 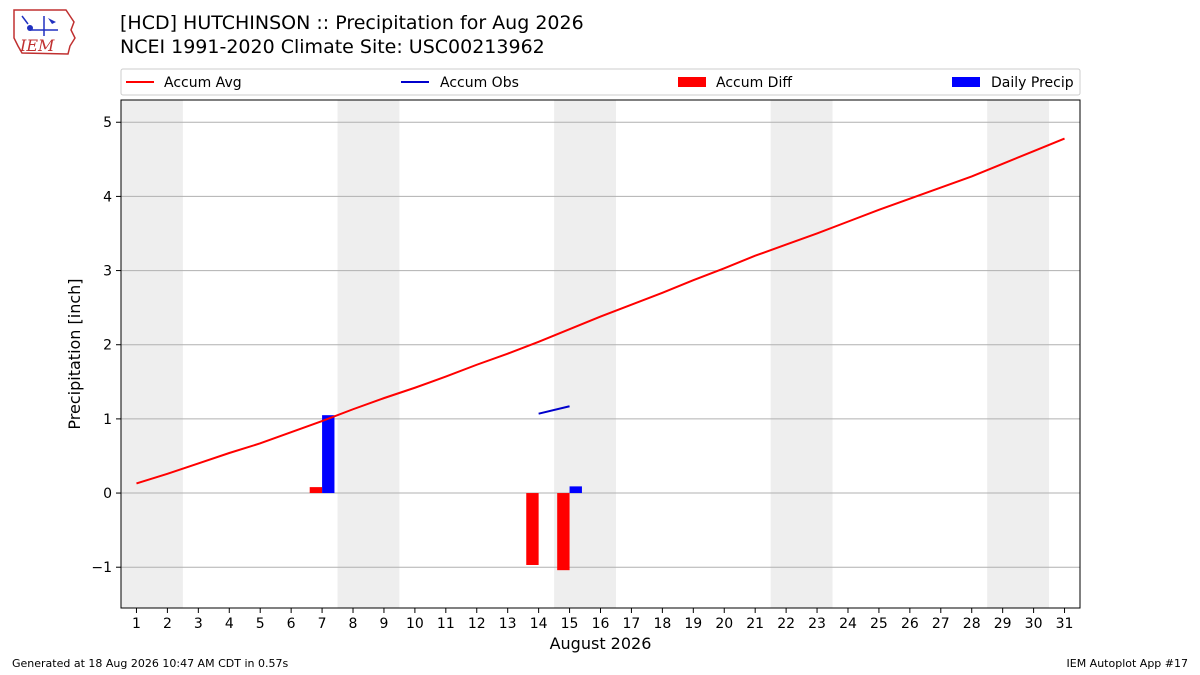 What do you see at coordinates (446, 624) in the screenshot?
I see `x-tick-label: 11` at bounding box center [446, 624].